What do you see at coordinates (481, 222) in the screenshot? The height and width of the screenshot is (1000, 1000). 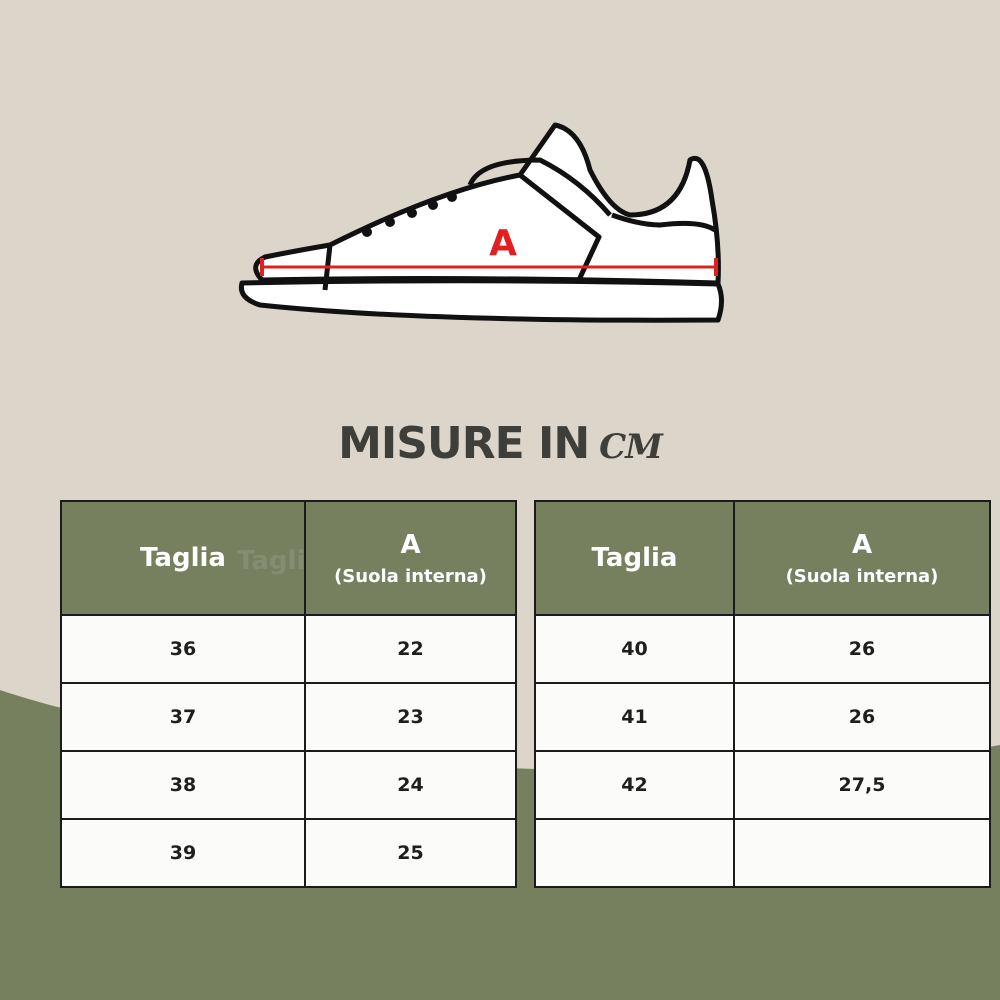 I see `sneaker-diagram: A` at bounding box center [481, 222].